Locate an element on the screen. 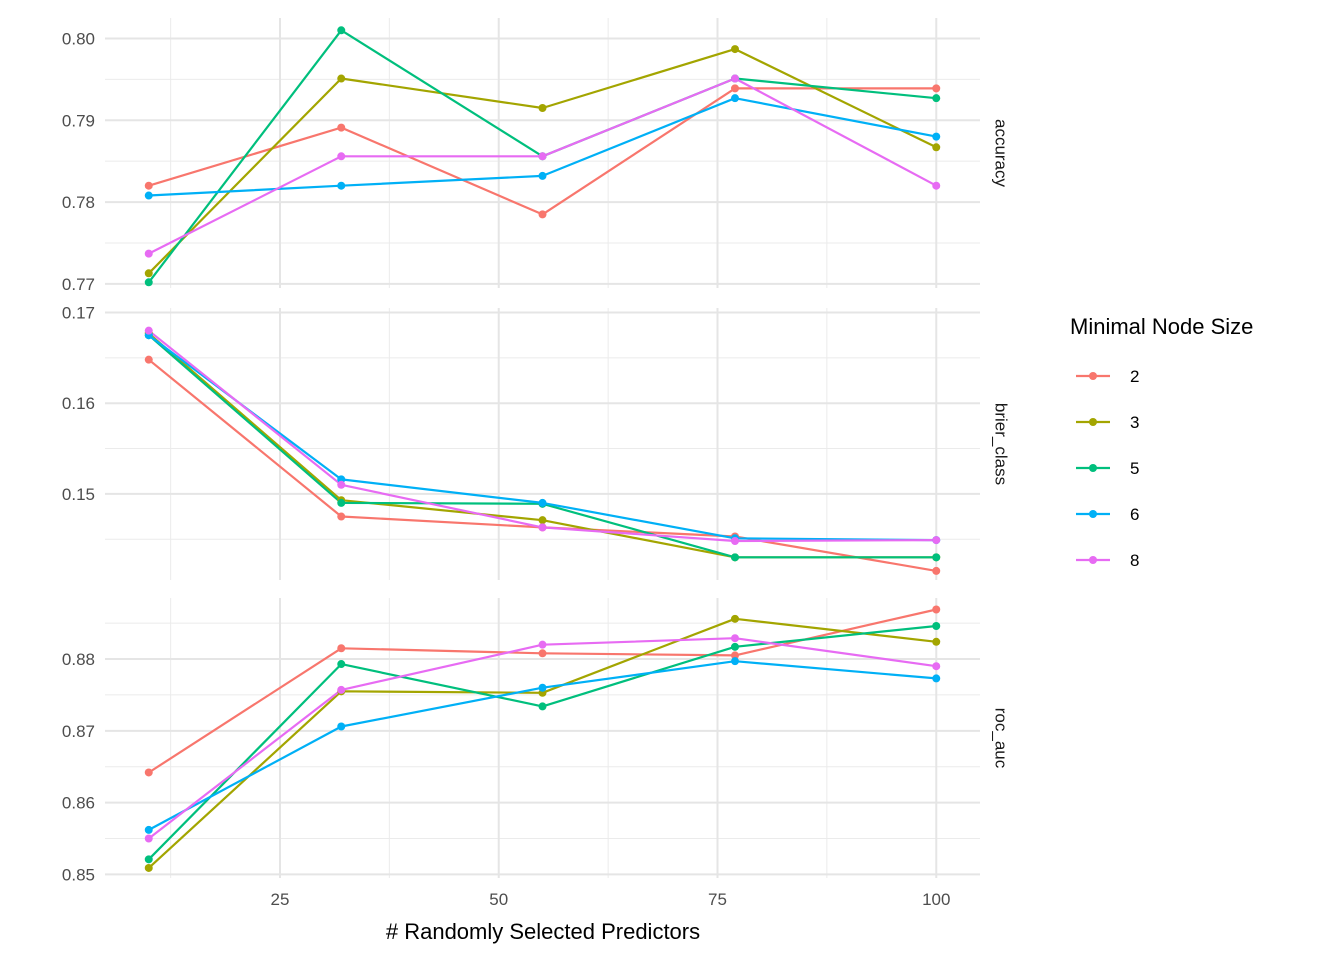  legend-item-8: 8 is located at coordinates (1107, 560).